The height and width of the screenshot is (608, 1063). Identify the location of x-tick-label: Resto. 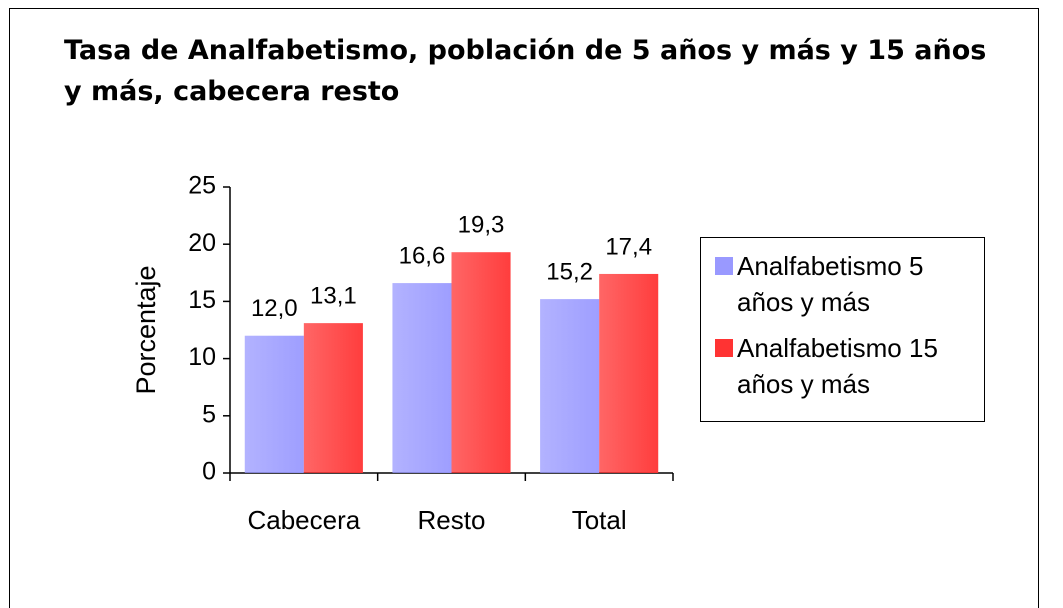
(452, 520).